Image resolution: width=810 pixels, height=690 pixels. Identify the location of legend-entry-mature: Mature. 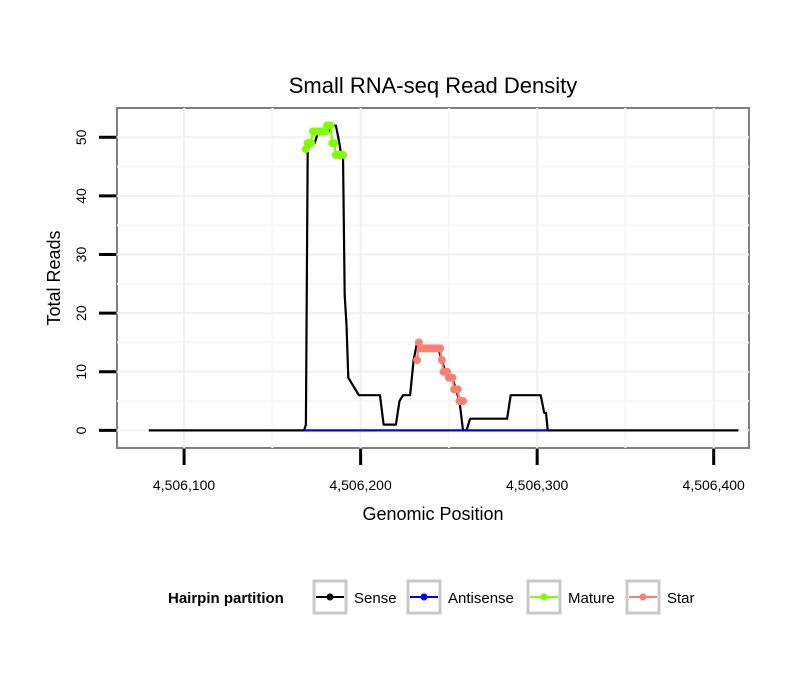
(570, 597).